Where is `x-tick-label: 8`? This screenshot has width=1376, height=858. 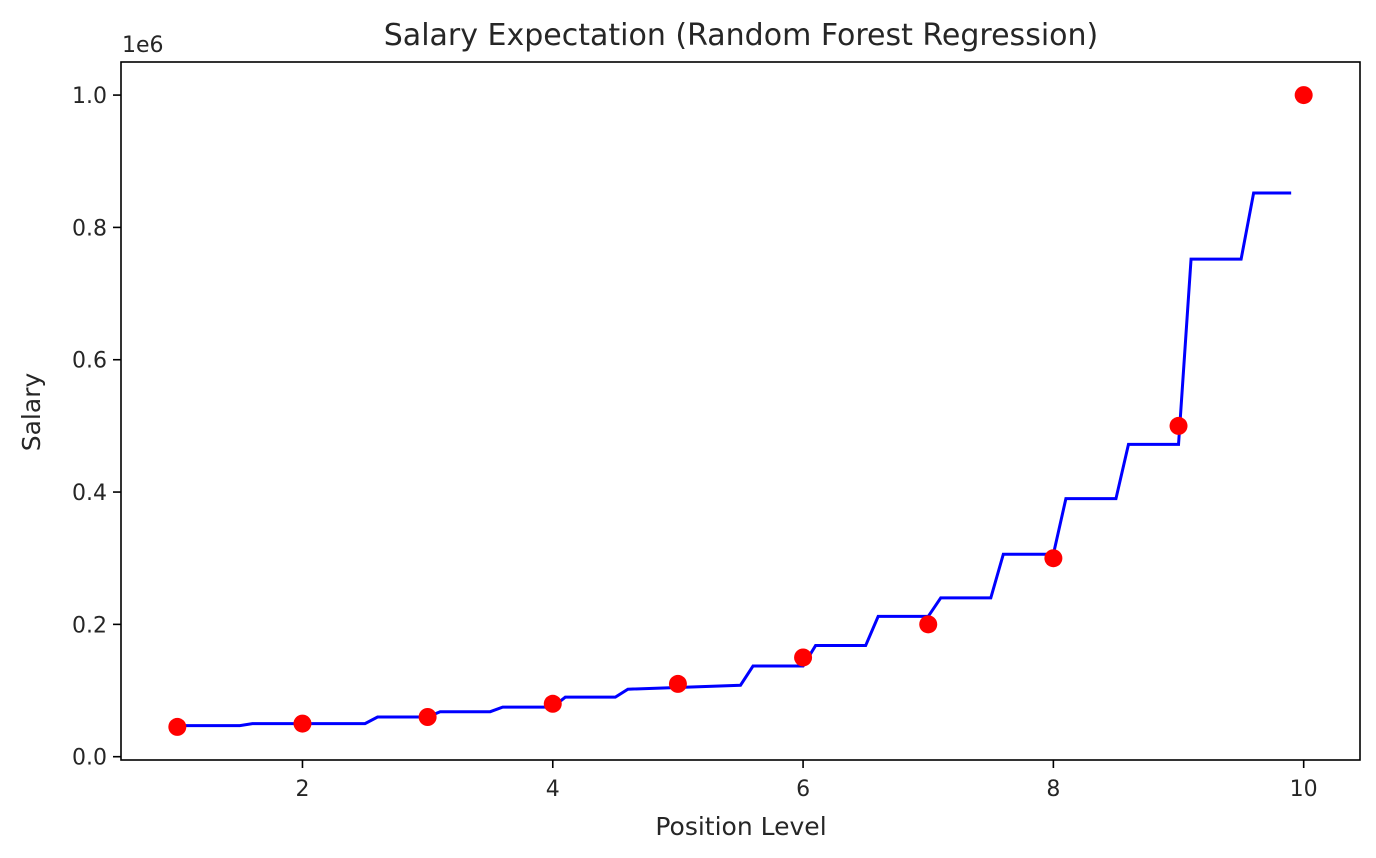
x-tick-label: 8 is located at coordinates (1053, 789).